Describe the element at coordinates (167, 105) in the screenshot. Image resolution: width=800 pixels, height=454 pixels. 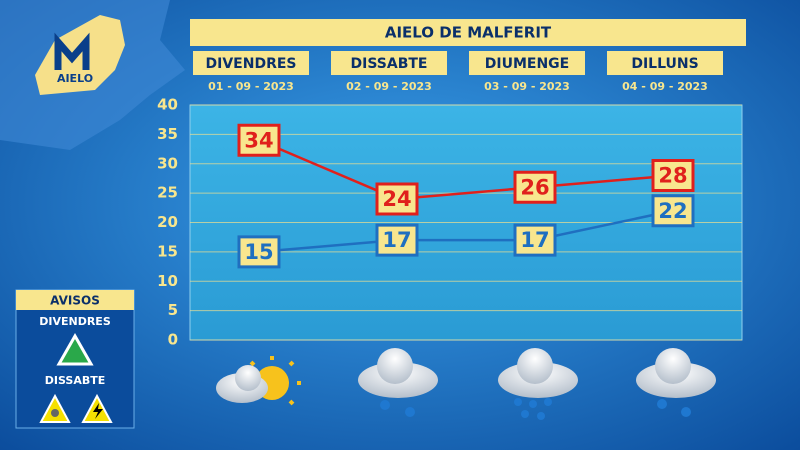
I see `y-tick-label: 40` at that location.